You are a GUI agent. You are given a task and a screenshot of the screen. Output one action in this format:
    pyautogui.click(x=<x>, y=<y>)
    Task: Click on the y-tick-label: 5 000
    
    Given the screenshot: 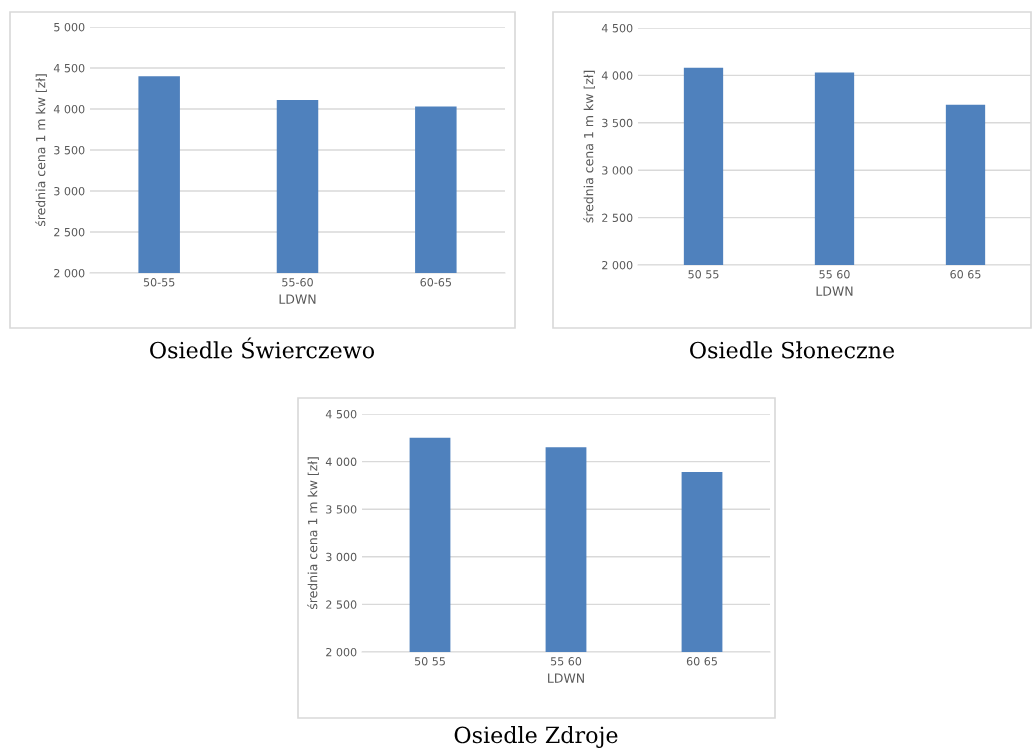 What is the action you would take?
    pyautogui.click(x=69, y=27)
    